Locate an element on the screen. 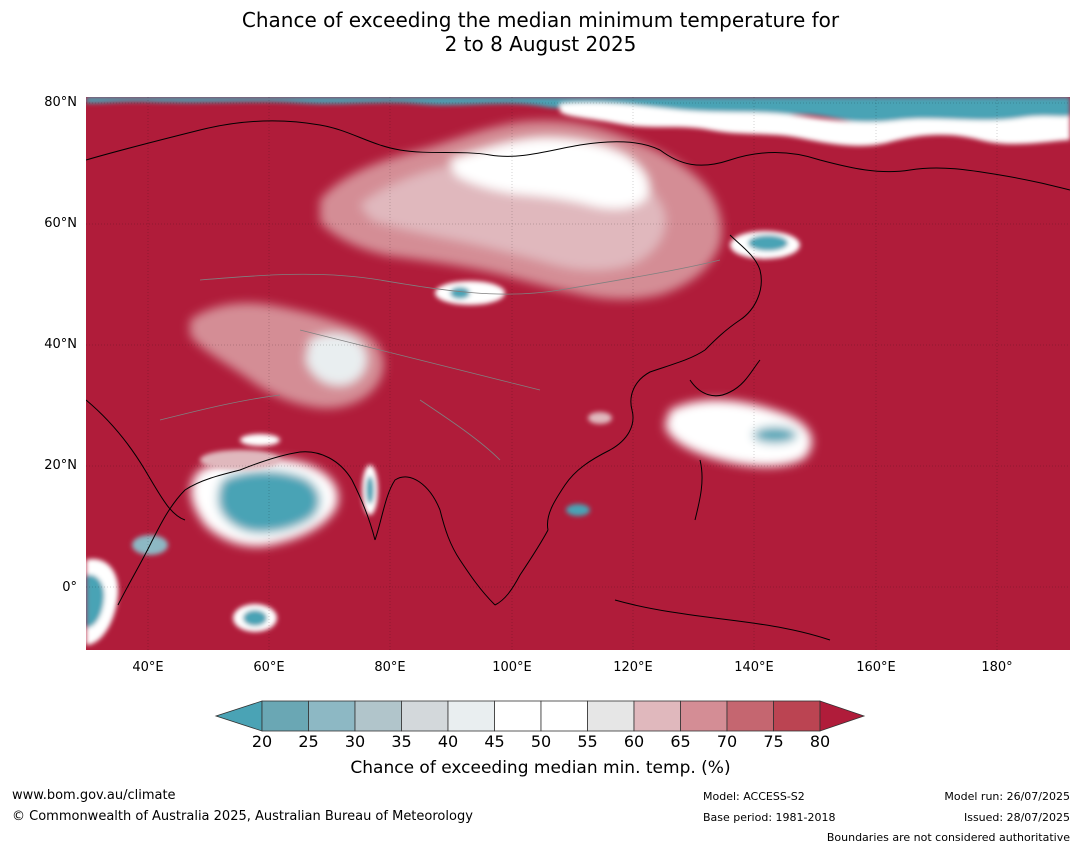  colorbar is located at coordinates (540, 716).